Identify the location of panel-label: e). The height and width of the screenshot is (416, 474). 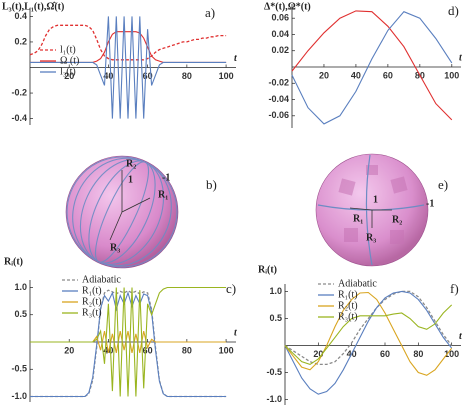
(443, 184).